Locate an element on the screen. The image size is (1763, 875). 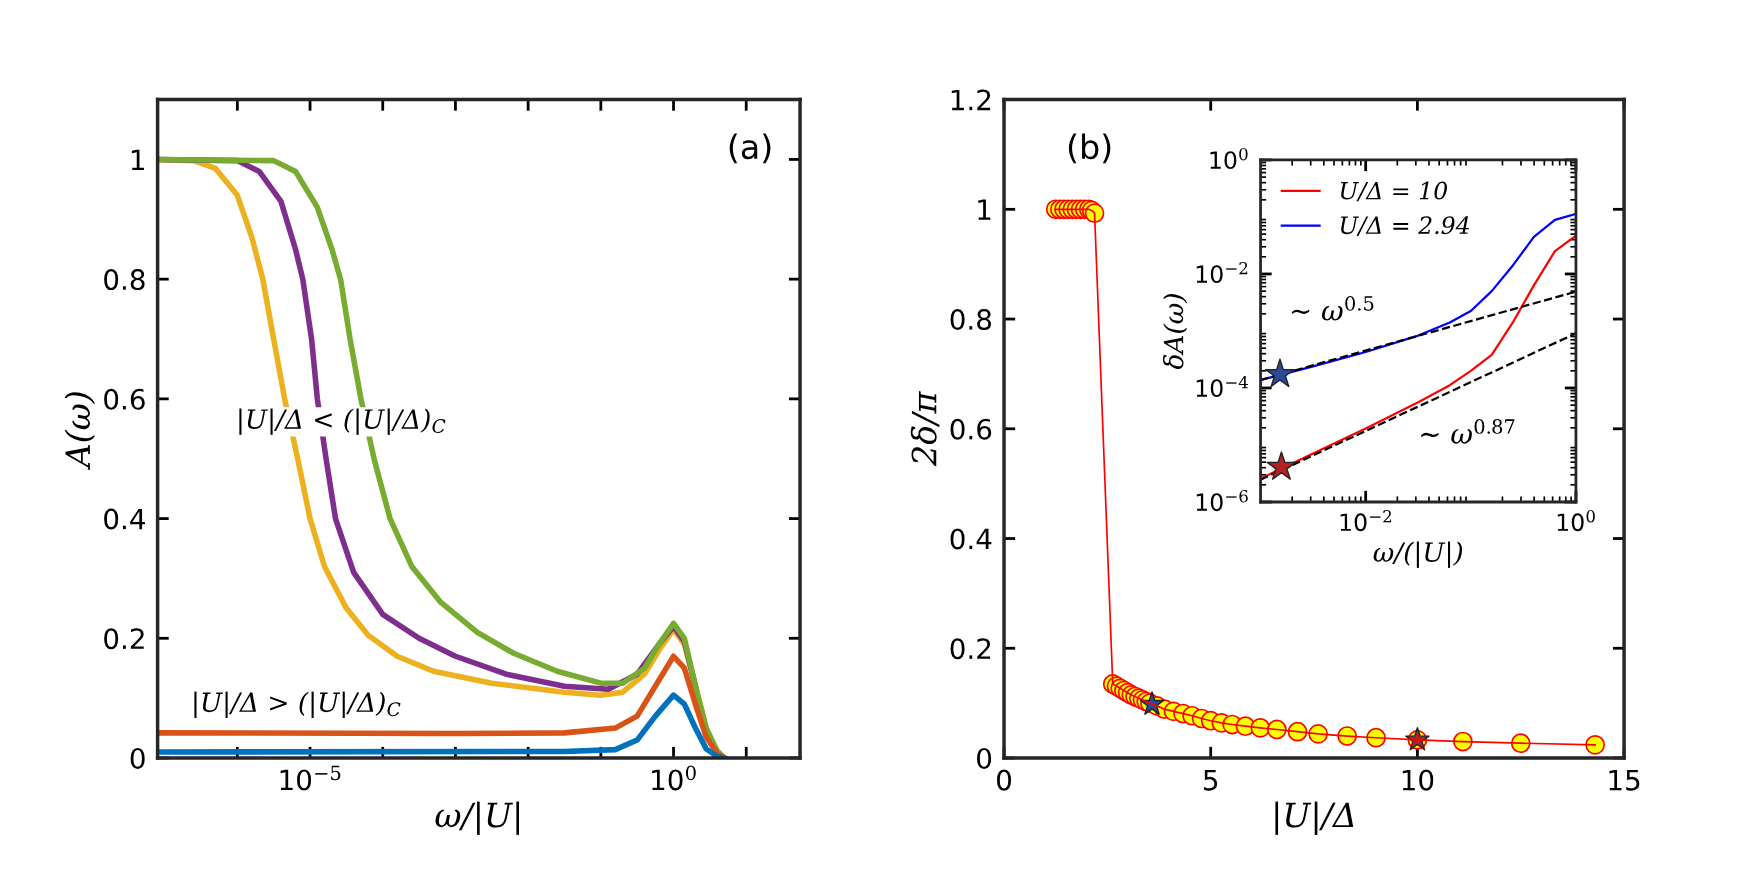
legend-label: U/Δ = 2.94 is located at coordinates (1405, 226).